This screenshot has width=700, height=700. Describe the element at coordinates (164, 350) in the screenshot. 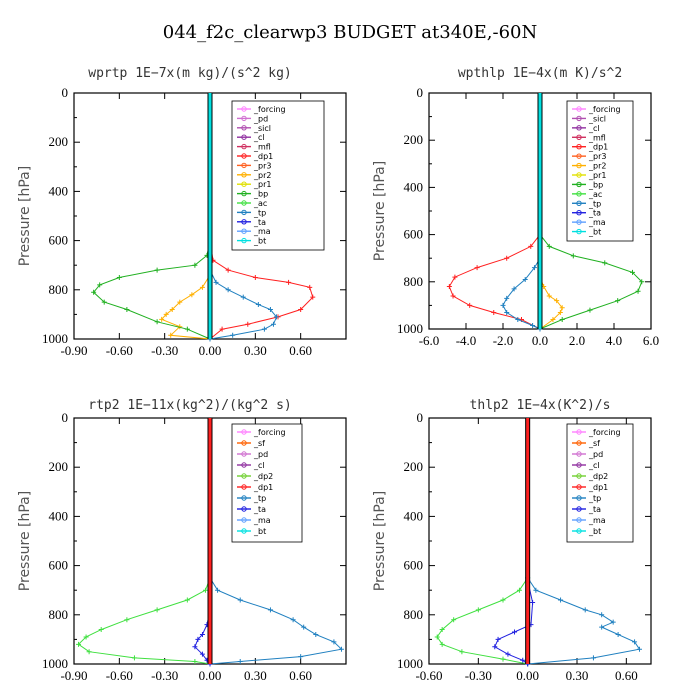

I see `x-tick-label: -0.30` at that location.